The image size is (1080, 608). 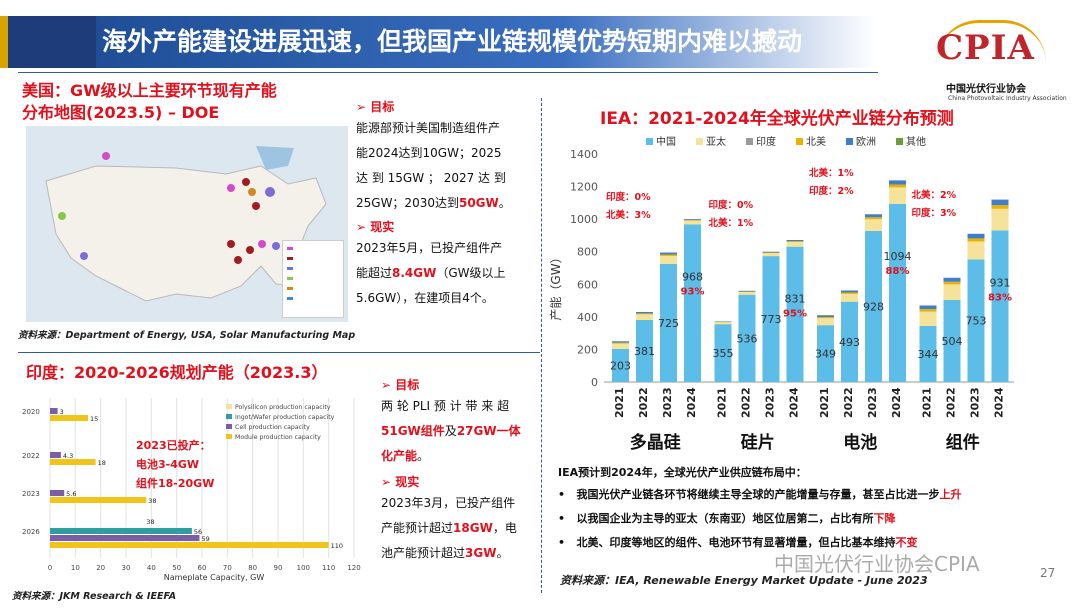 What do you see at coordinates (473, 528) in the screenshot?
I see `india-reality-emph: 18GW` at bounding box center [473, 528].